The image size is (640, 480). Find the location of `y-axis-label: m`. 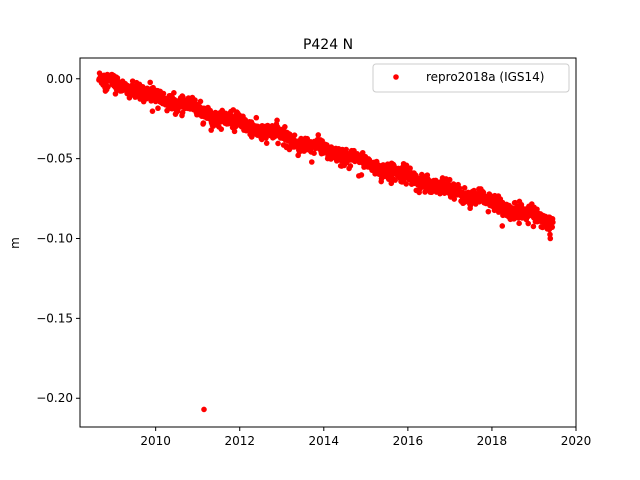

y-axis-label: m is located at coordinates (15, 243).